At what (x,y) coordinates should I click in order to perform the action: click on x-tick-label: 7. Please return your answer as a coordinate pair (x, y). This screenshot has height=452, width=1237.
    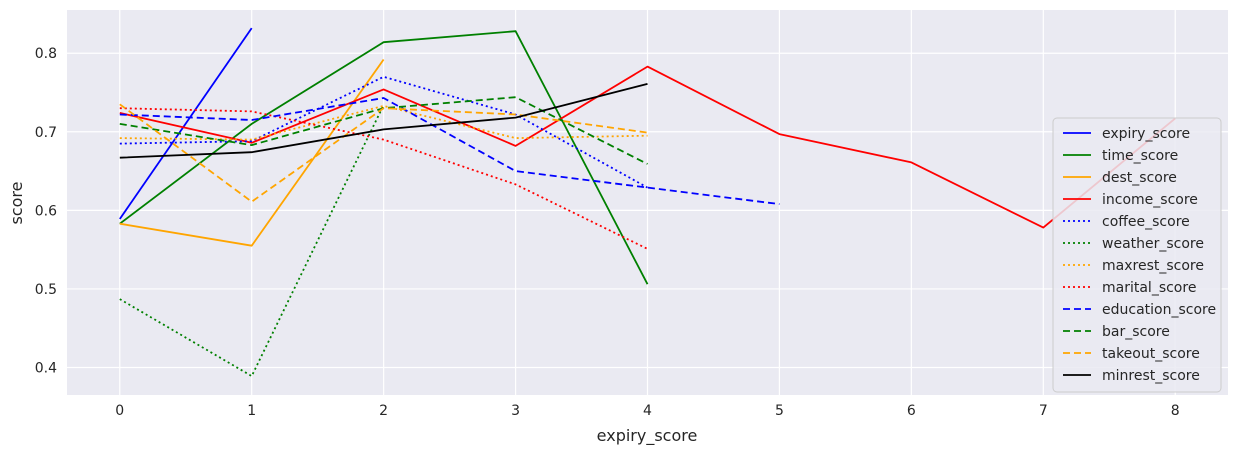
    Looking at the image, I should click on (1043, 411).